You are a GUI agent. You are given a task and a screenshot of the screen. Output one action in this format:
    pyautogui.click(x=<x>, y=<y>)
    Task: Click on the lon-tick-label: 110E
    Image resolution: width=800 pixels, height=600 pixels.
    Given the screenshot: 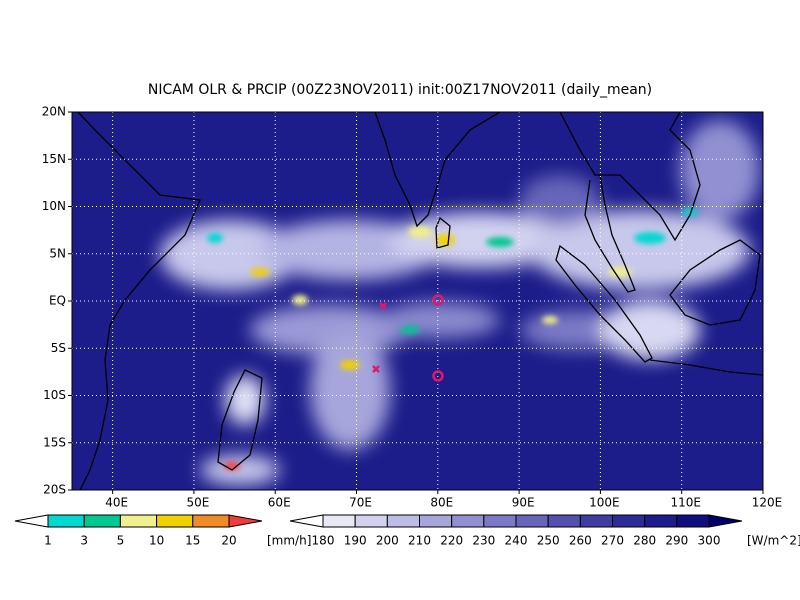 What is the action you would take?
    pyautogui.click(x=685, y=503)
    